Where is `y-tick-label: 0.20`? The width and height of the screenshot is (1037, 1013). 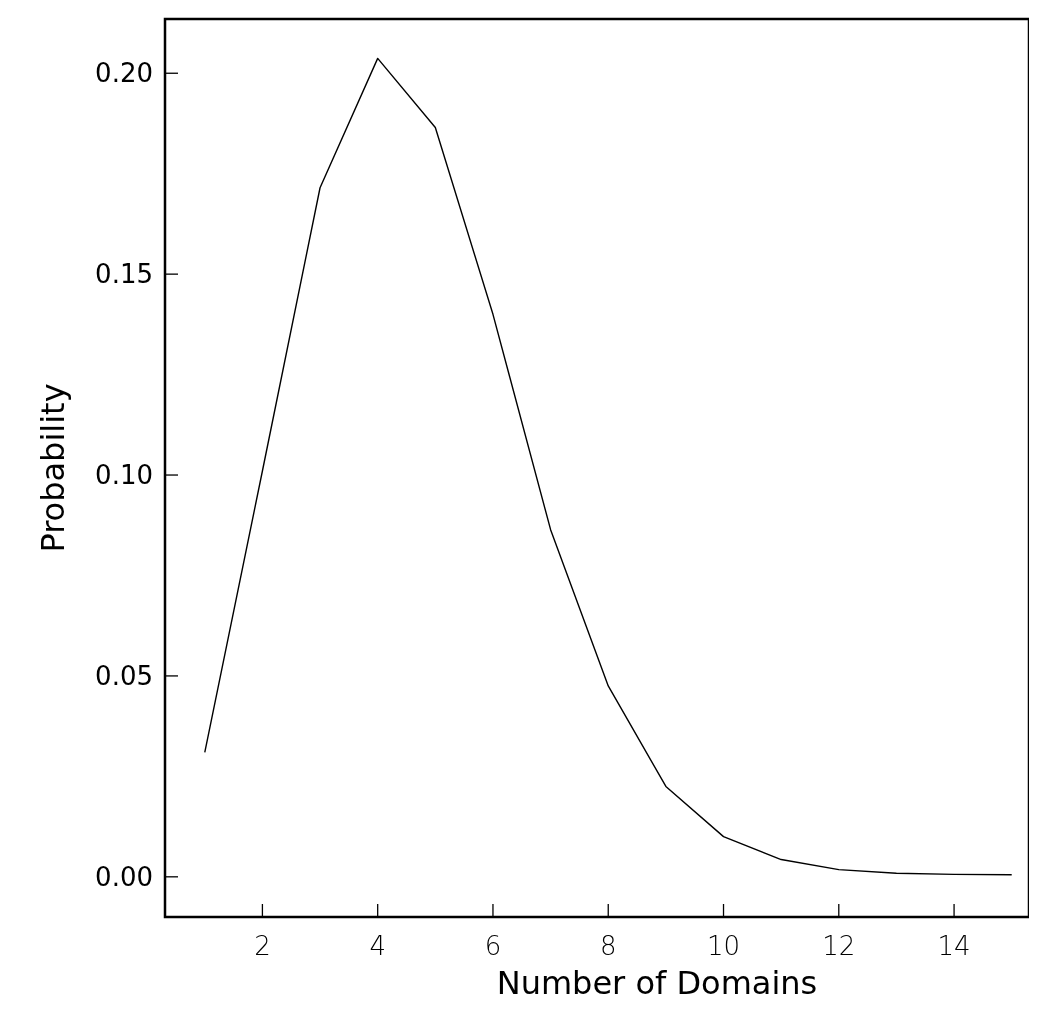
y-tick-label: 0.20 is located at coordinates (124, 73).